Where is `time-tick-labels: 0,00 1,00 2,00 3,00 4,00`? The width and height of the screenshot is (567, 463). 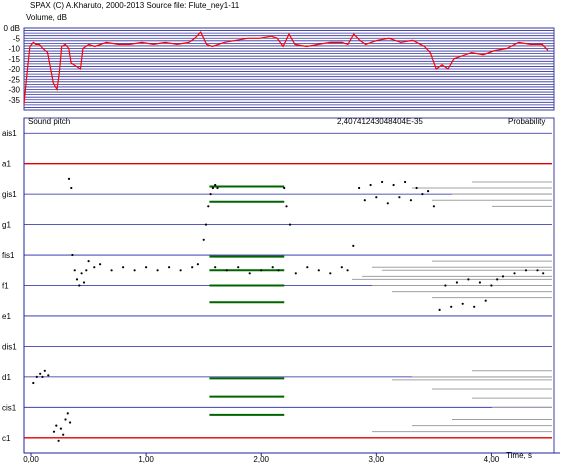 time-tick-labels: 0,00 1,00 2,00 3,00 4,00 is located at coordinates (261, 458).